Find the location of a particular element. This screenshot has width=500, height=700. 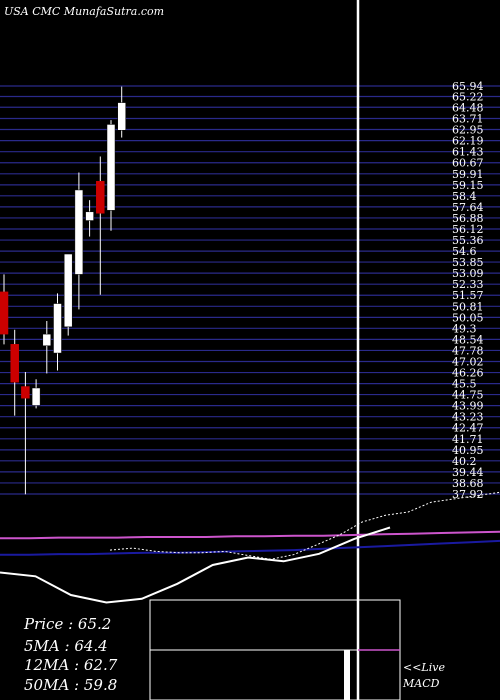

y-tick-label: 65.22 is located at coordinates (468, 96).